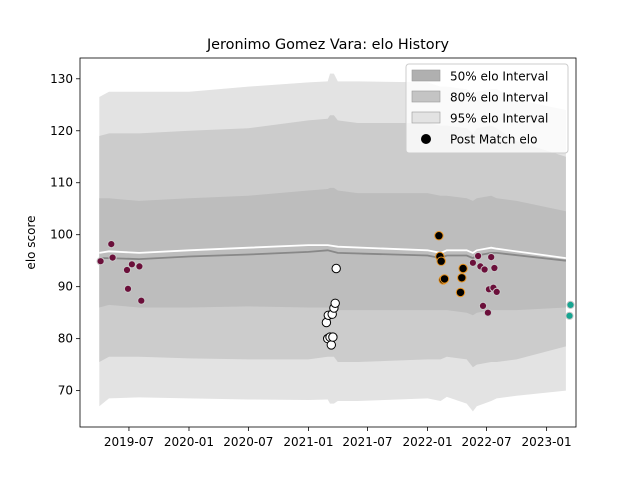 The image size is (640, 480). I want to click on legend-marker, so click(426, 139).